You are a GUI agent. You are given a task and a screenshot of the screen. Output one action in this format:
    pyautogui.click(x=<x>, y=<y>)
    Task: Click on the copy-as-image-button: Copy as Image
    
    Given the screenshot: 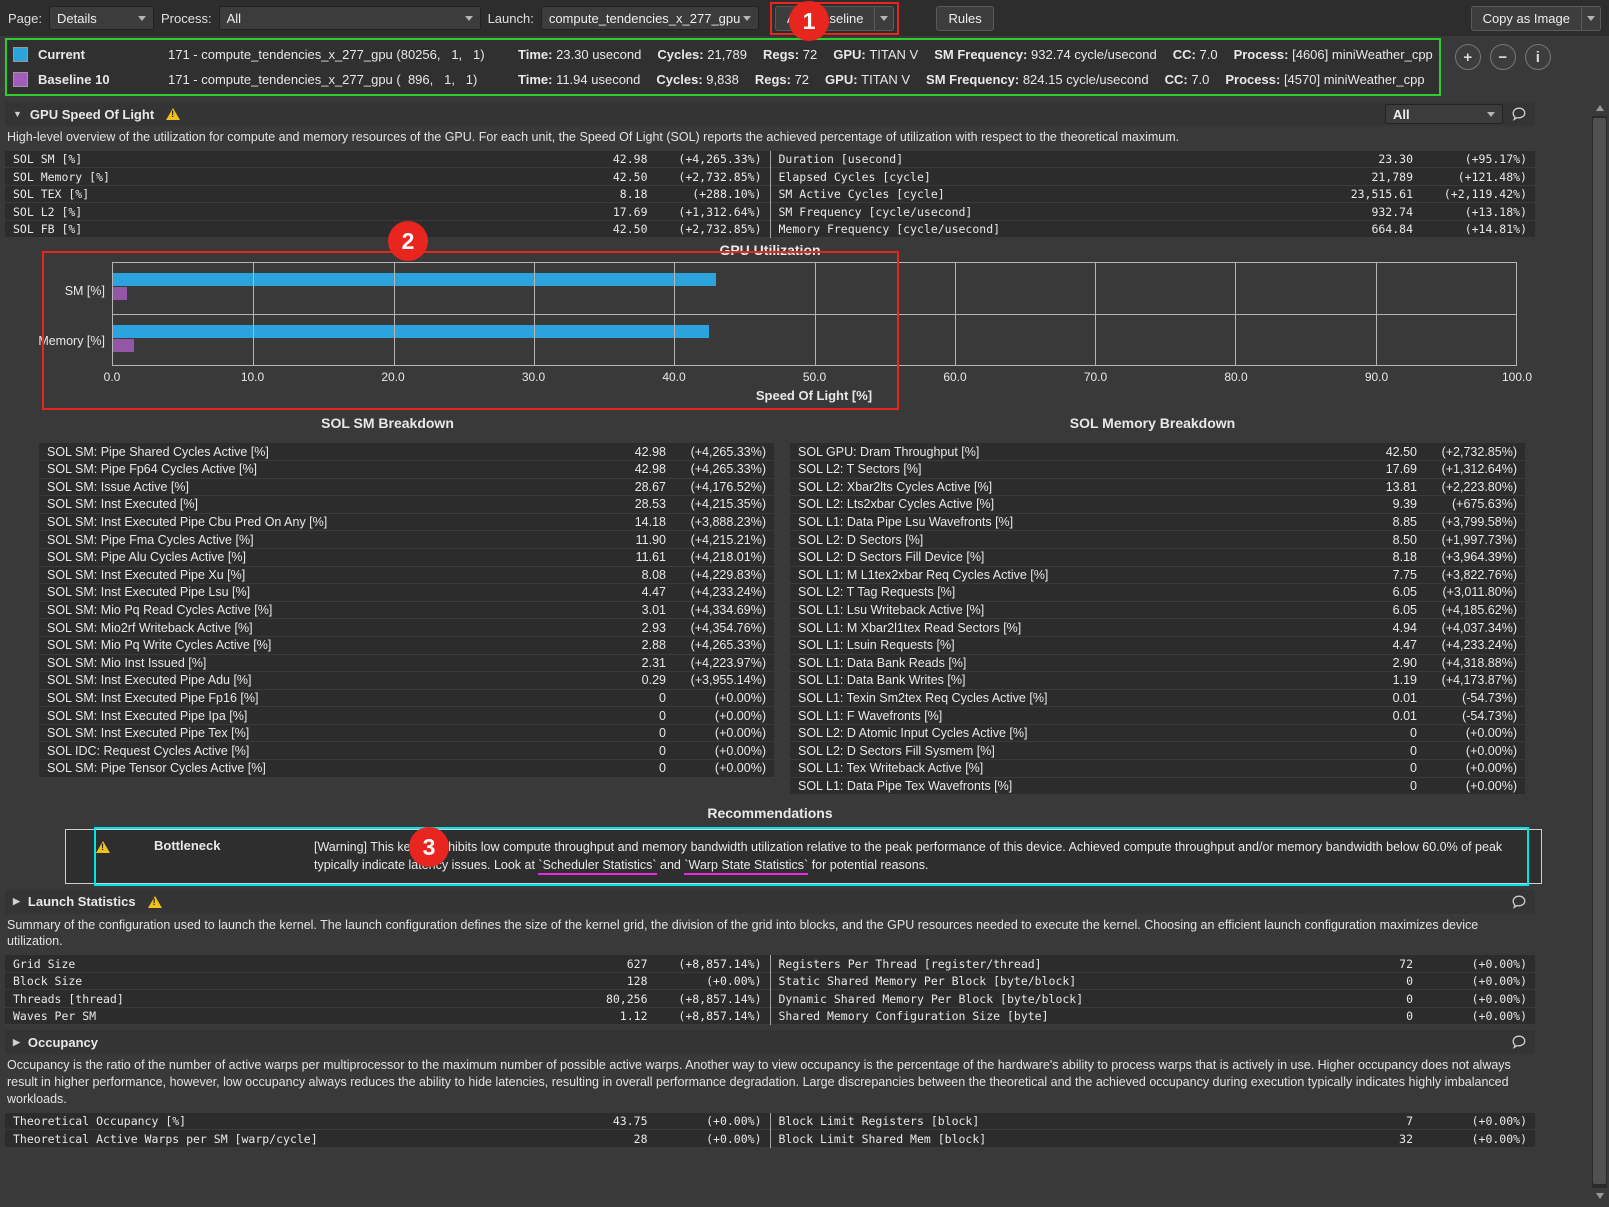 What is the action you would take?
    pyautogui.click(x=1526, y=18)
    